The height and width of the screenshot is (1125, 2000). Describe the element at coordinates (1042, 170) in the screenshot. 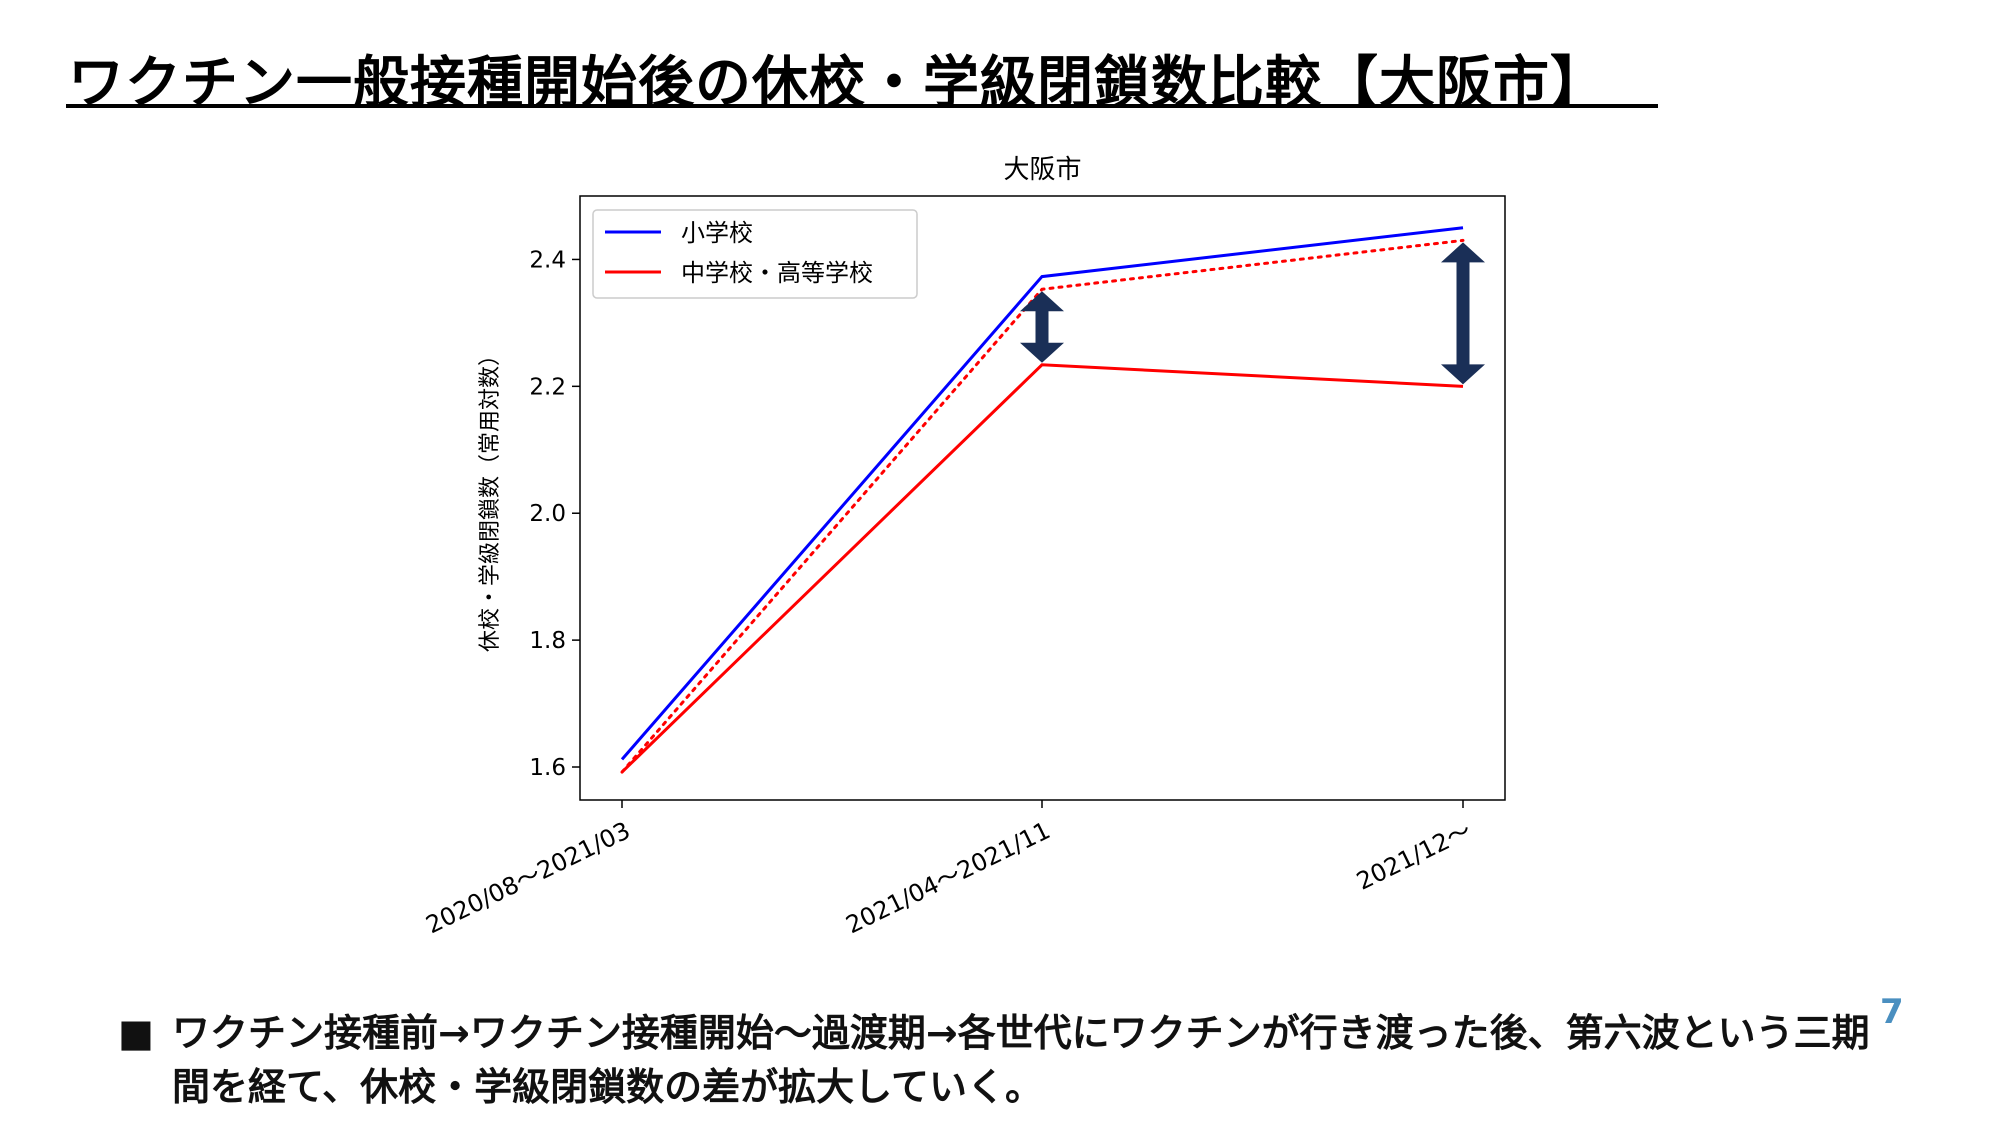

I see `chart-title: 大阪市` at that location.